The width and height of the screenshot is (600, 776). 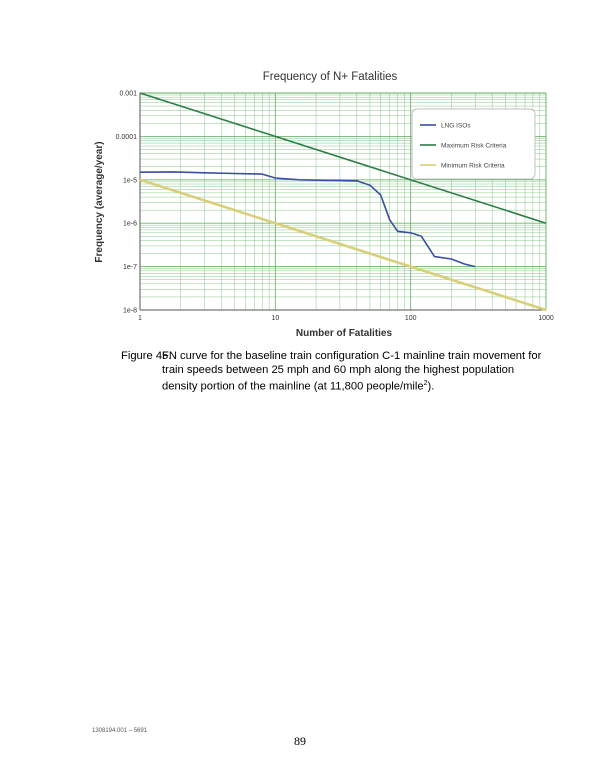 What do you see at coordinates (425, 383) in the screenshot?
I see `caption-superscript: 2` at bounding box center [425, 383].